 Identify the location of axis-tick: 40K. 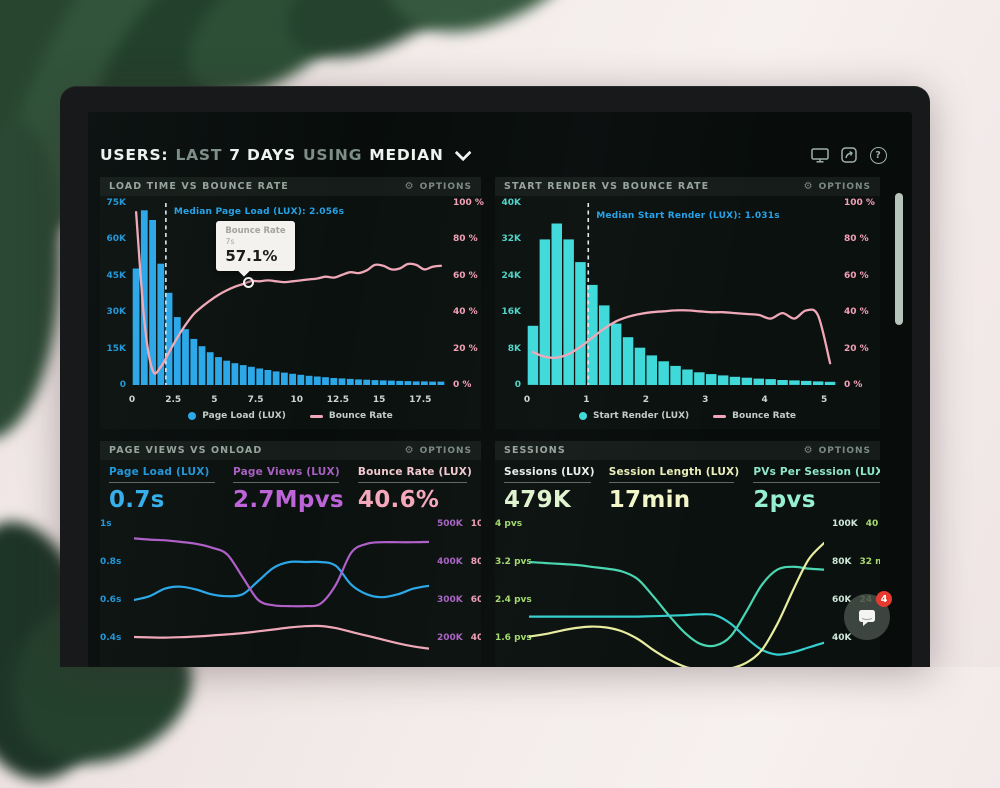
(842, 638).